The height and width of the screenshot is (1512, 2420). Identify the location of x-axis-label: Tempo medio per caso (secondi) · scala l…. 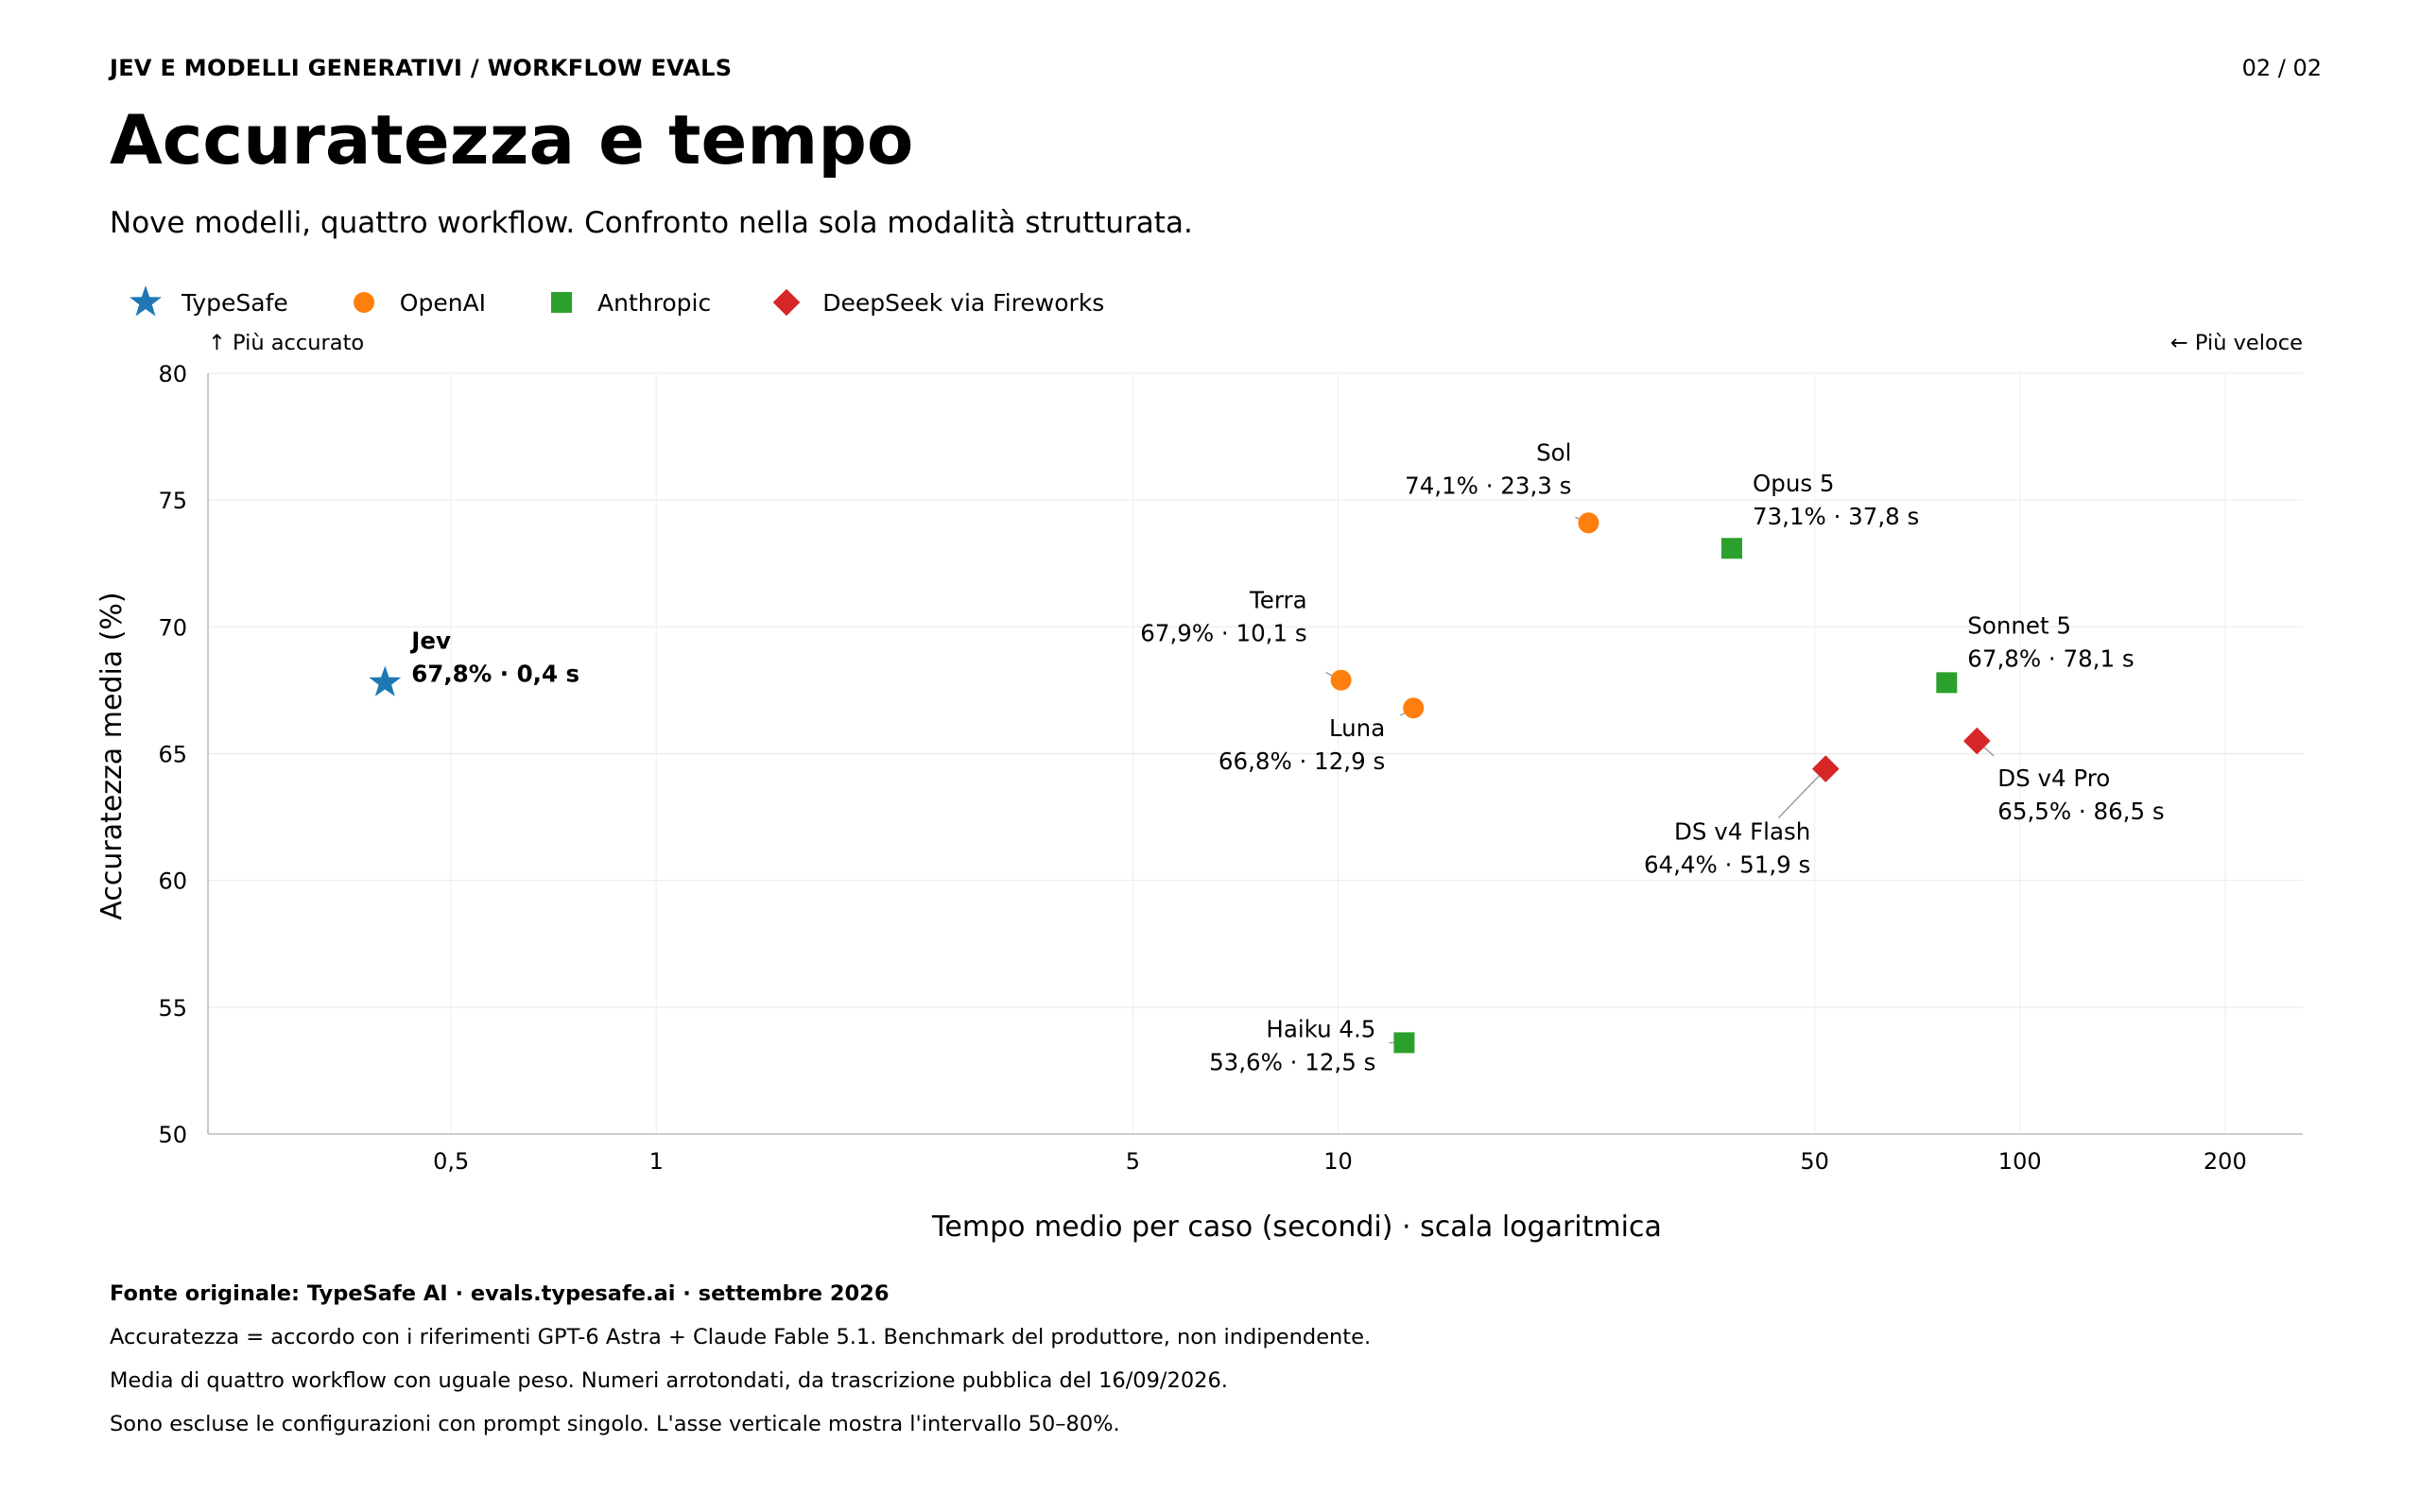
(1296, 1227).